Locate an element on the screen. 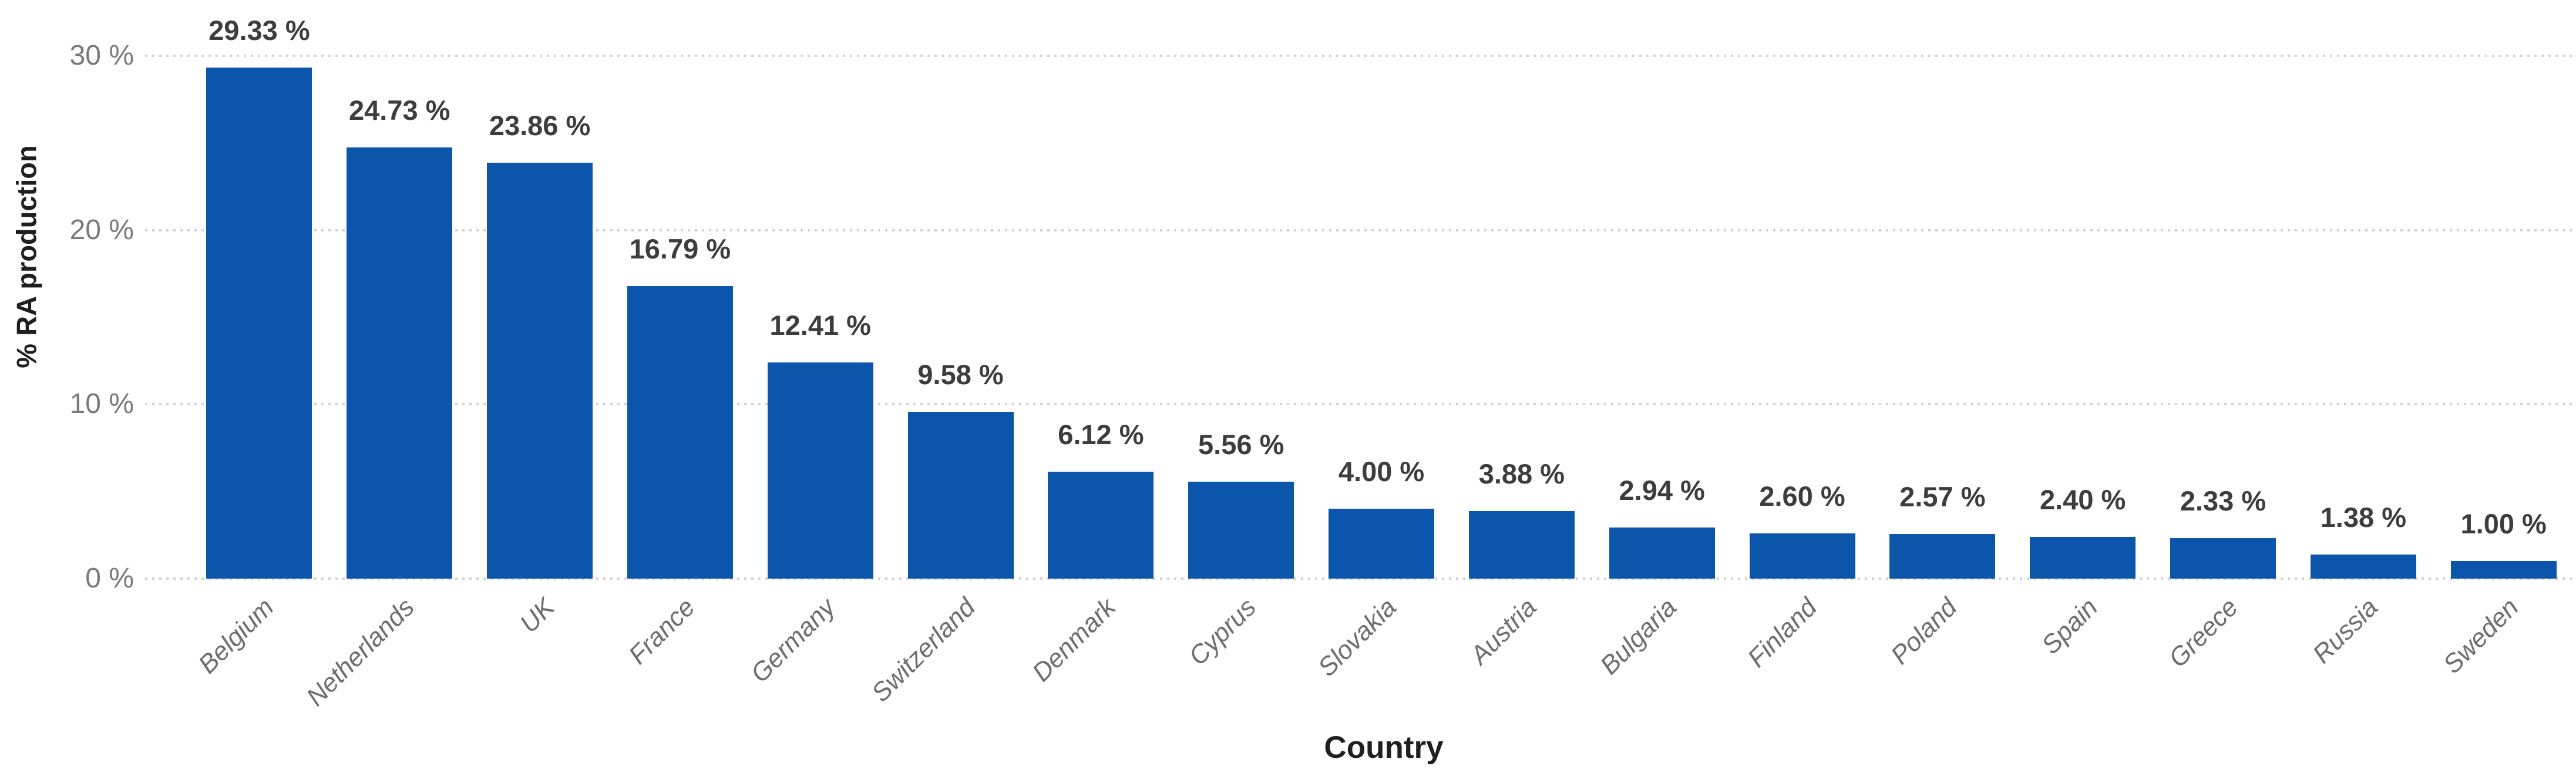 This screenshot has height=776, width=2576. gridline-20pct is located at coordinates (1360, 230).